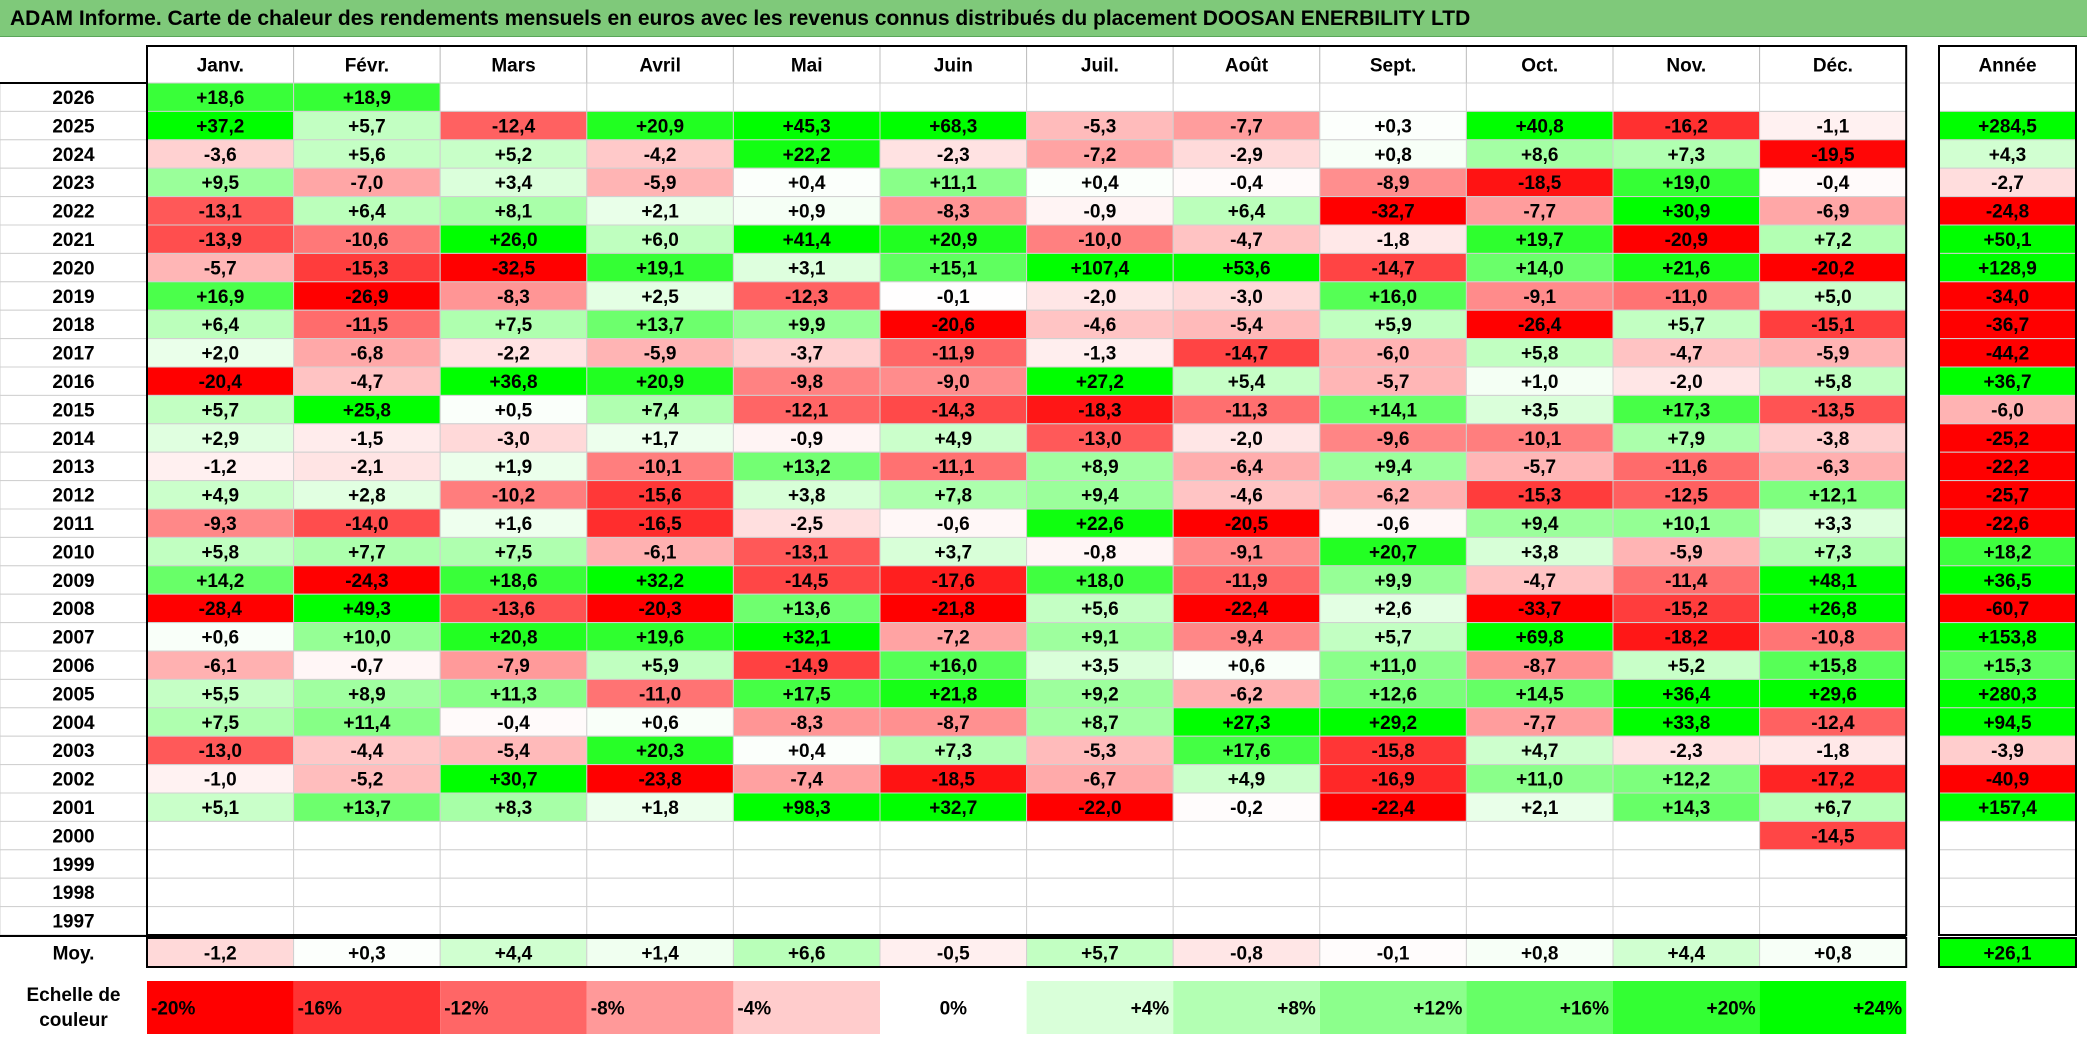  I want to click on heatmap-cell-value: -0,9, so click(1100, 212).